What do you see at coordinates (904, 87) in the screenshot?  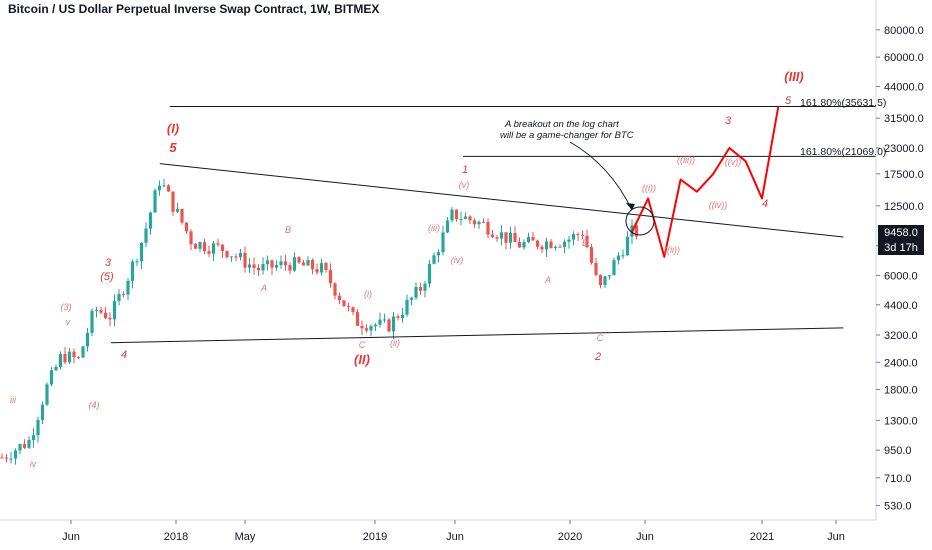 I see `price-tick-label: 44000.0` at bounding box center [904, 87].